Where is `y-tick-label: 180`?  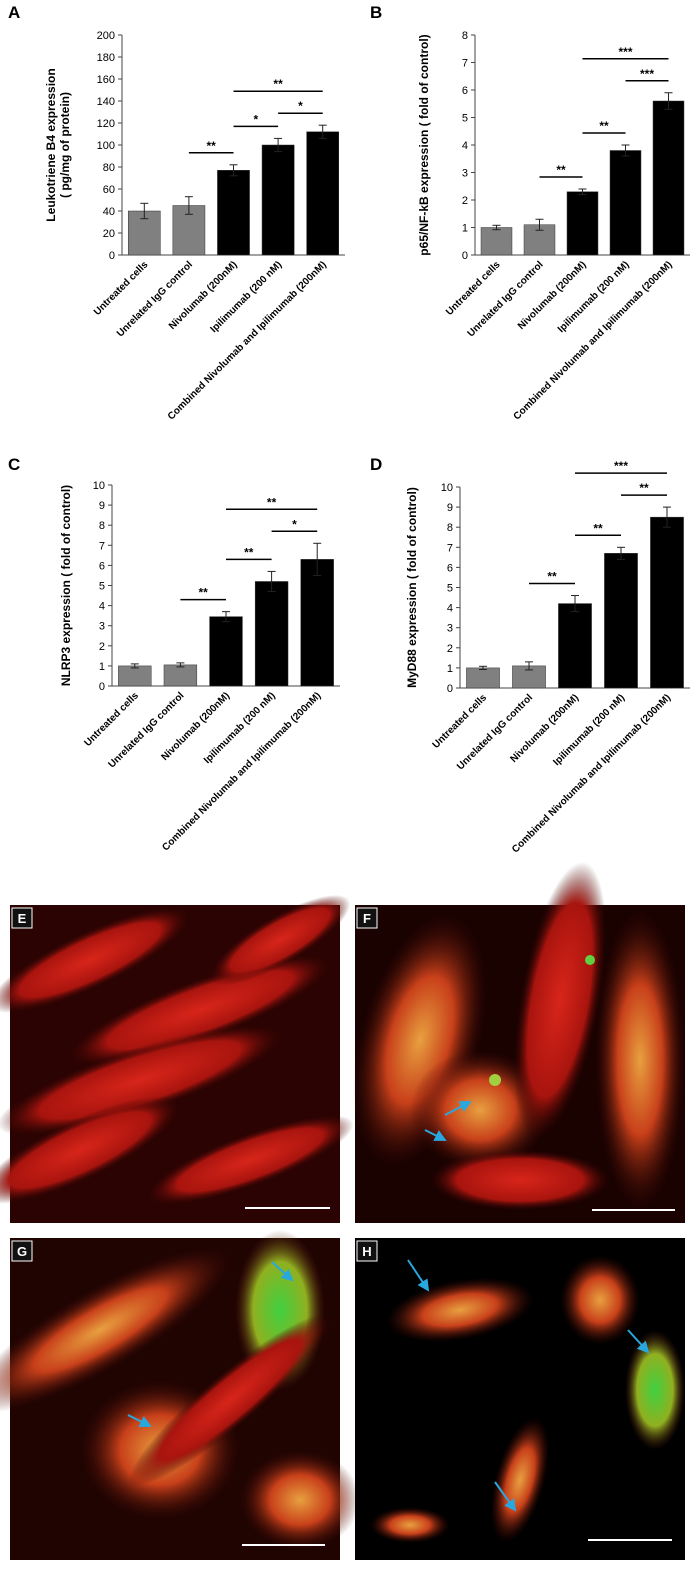
y-tick-label: 180 is located at coordinates (106, 58).